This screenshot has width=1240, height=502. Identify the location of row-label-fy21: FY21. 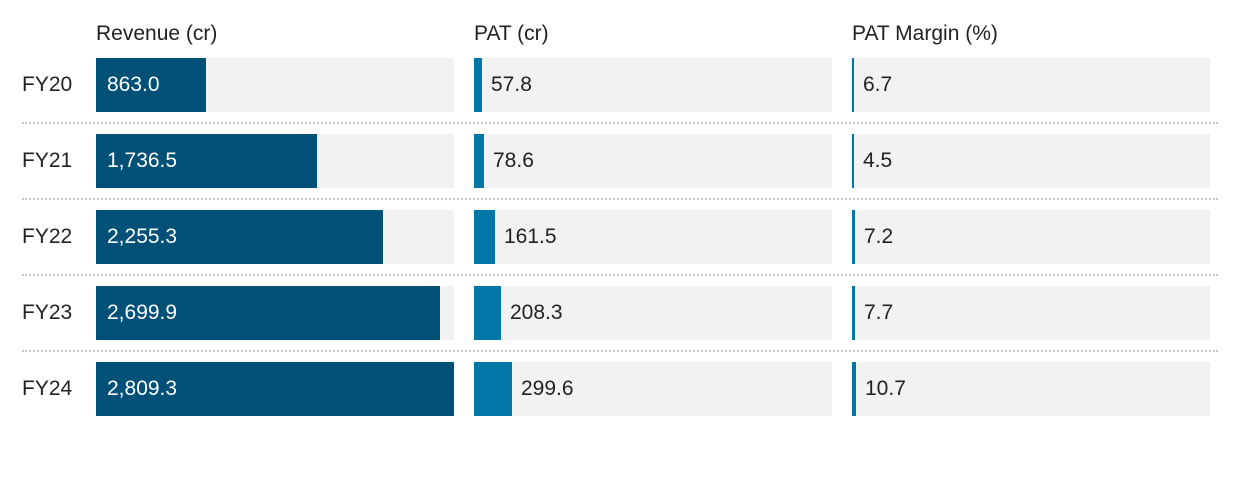
(47, 160).